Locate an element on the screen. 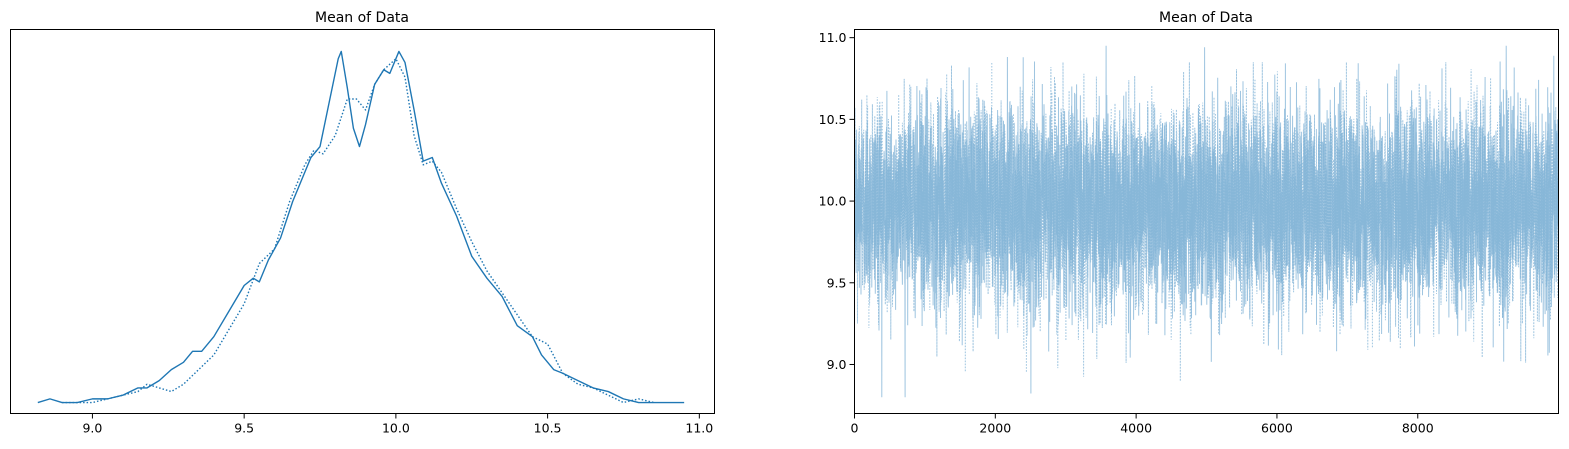 This screenshot has height=449, width=1569. trace-ytick-label: 10.0 is located at coordinates (833, 201).